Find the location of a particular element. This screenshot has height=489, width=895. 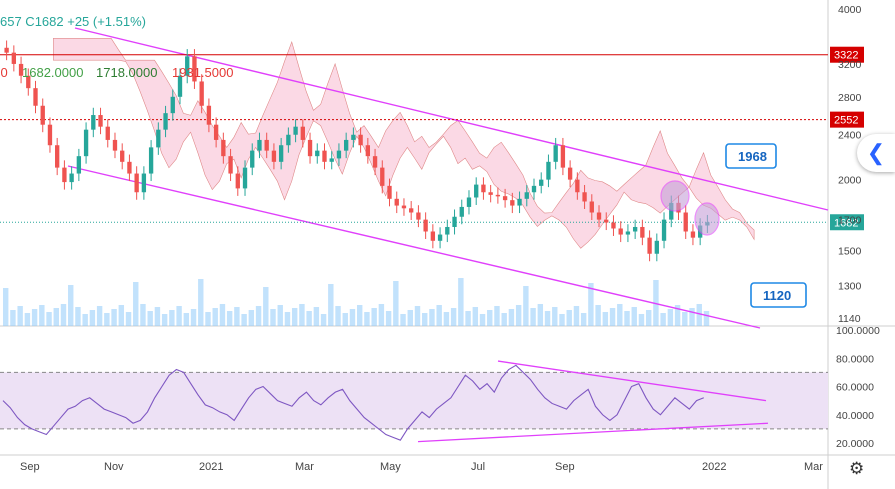

collapse-panel-button: ❮ is located at coordinates (876, 153).